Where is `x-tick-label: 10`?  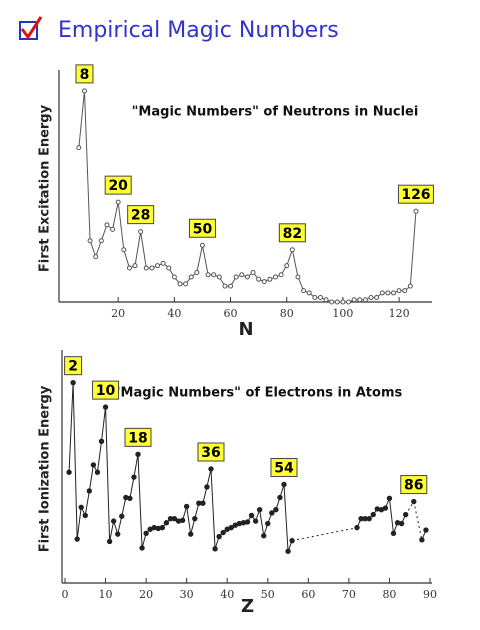
x-tick-label: 10 is located at coordinates (106, 594).